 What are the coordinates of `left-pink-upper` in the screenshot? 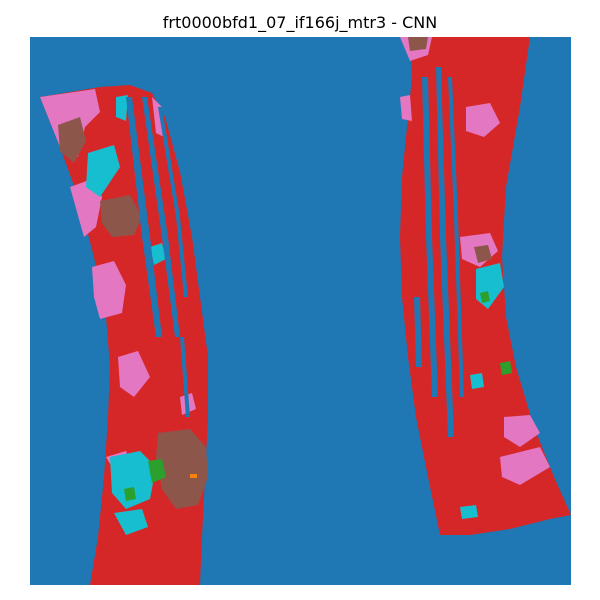 It's located at (86, 208).